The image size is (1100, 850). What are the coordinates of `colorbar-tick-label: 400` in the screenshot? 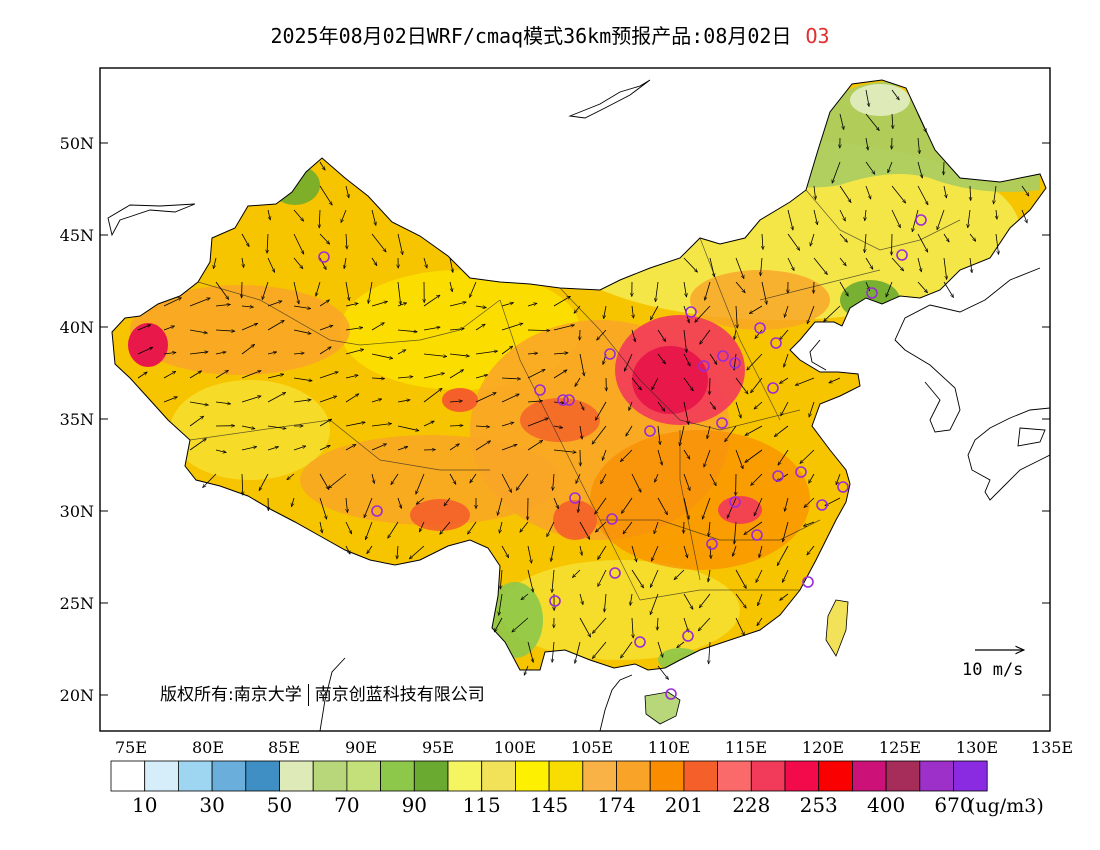 It's located at (886, 805).